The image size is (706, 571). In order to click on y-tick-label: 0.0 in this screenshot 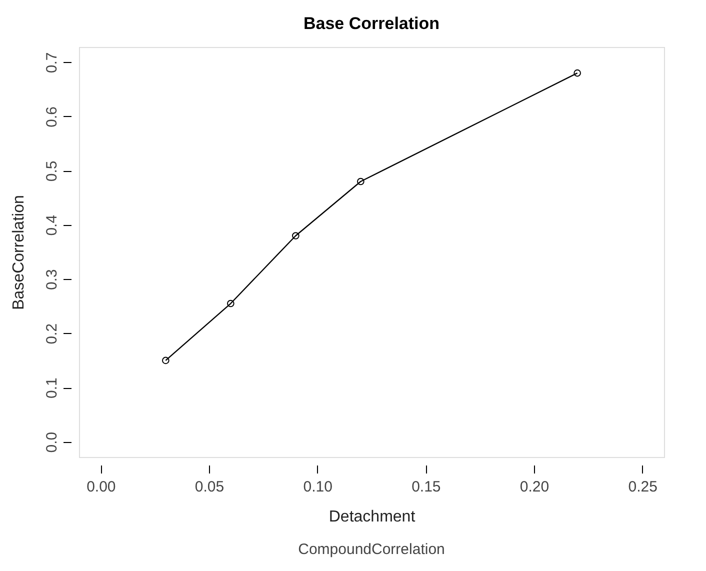, I will do `click(52, 442)`.